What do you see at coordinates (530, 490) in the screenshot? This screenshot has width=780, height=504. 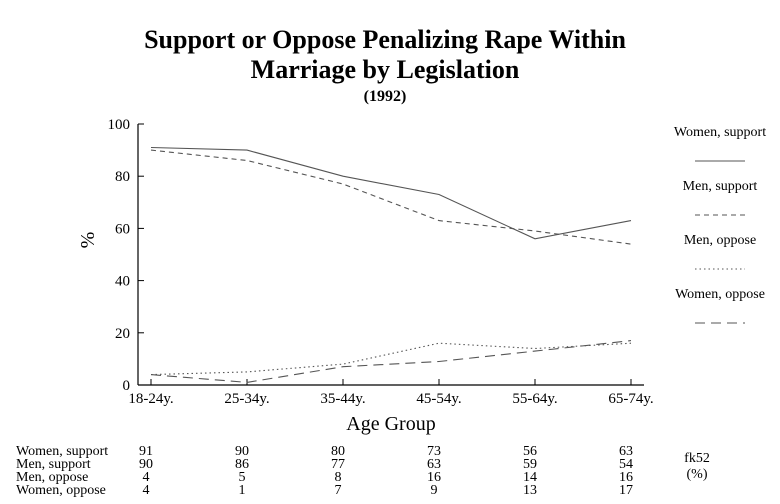 I see `table-cell: 13` at bounding box center [530, 490].